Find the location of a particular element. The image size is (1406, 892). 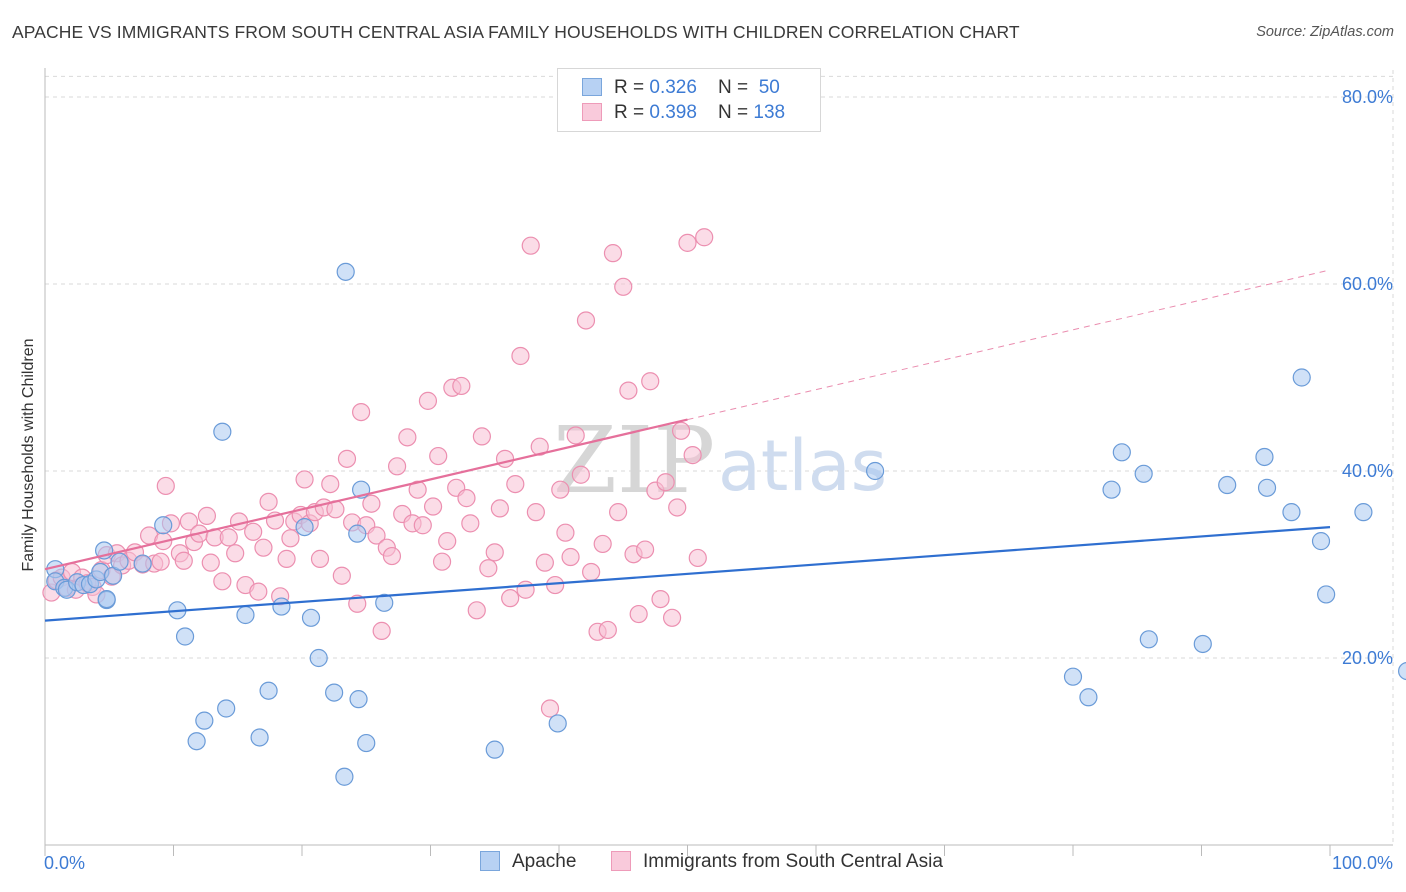

x-tick-label-min: 0.0% is located at coordinates (64, 863).